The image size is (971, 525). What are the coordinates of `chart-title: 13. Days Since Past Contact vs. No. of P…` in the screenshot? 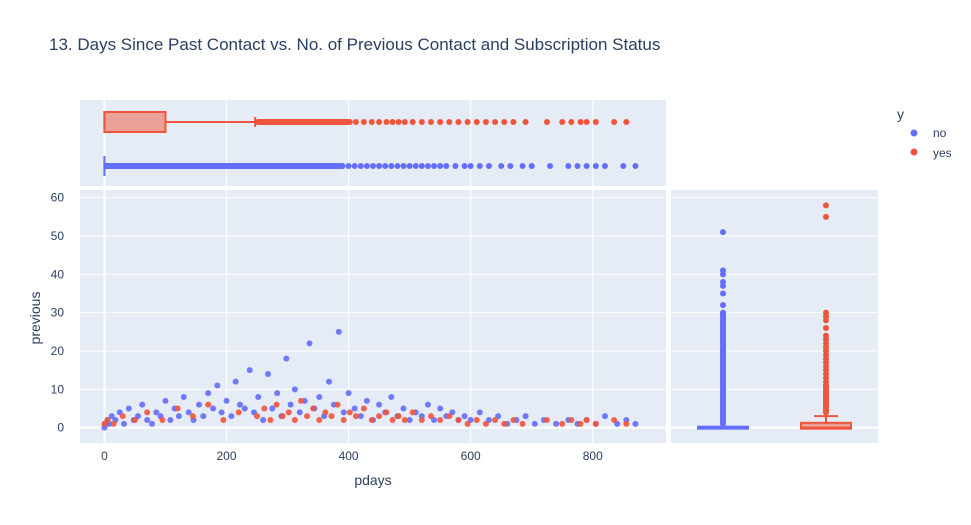 It's located at (354, 44).